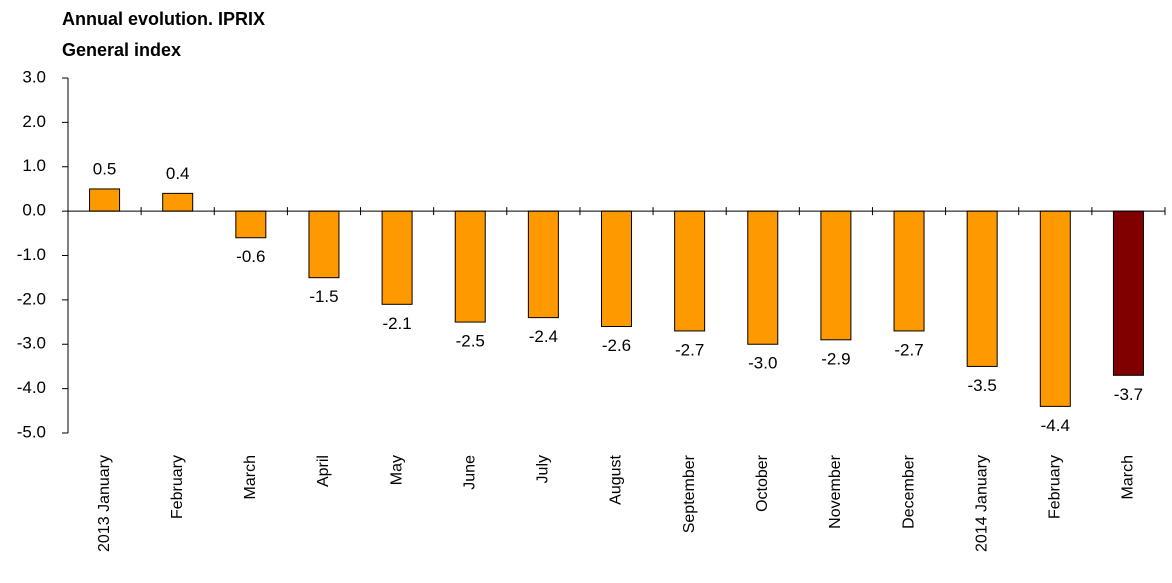 This screenshot has width=1172, height=583. What do you see at coordinates (396, 323) in the screenshot?
I see `value-label: -2.1` at bounding box center [396, 323].